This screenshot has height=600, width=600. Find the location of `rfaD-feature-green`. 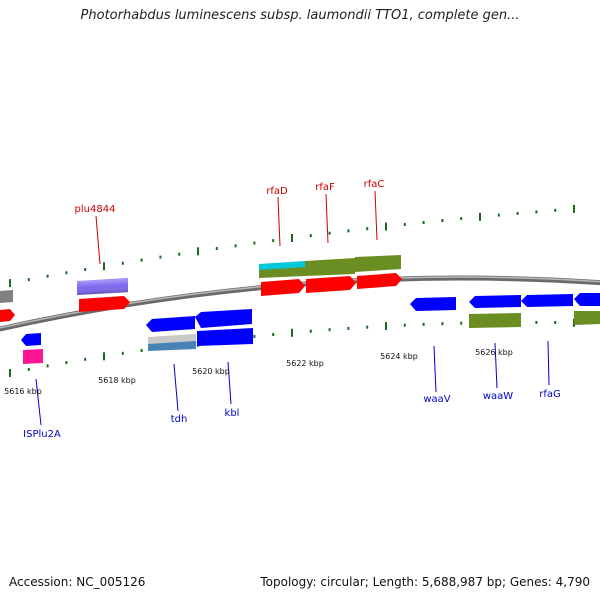

rfaD-feature-green is located at coordinates (282, 272).